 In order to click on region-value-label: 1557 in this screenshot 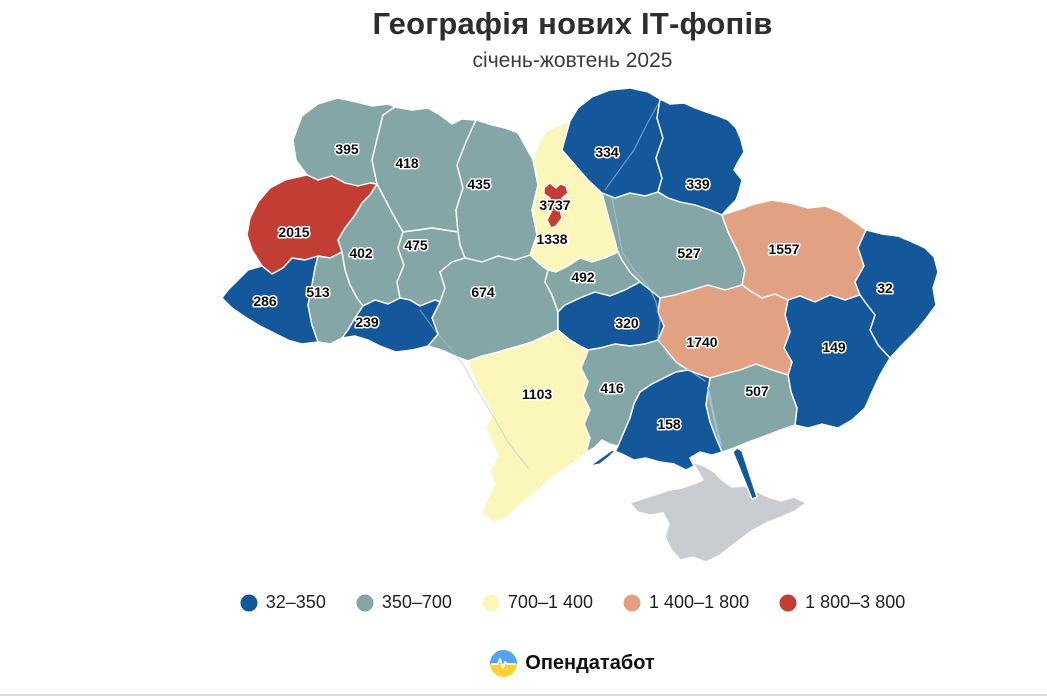, I will do `click(783, 249)`.